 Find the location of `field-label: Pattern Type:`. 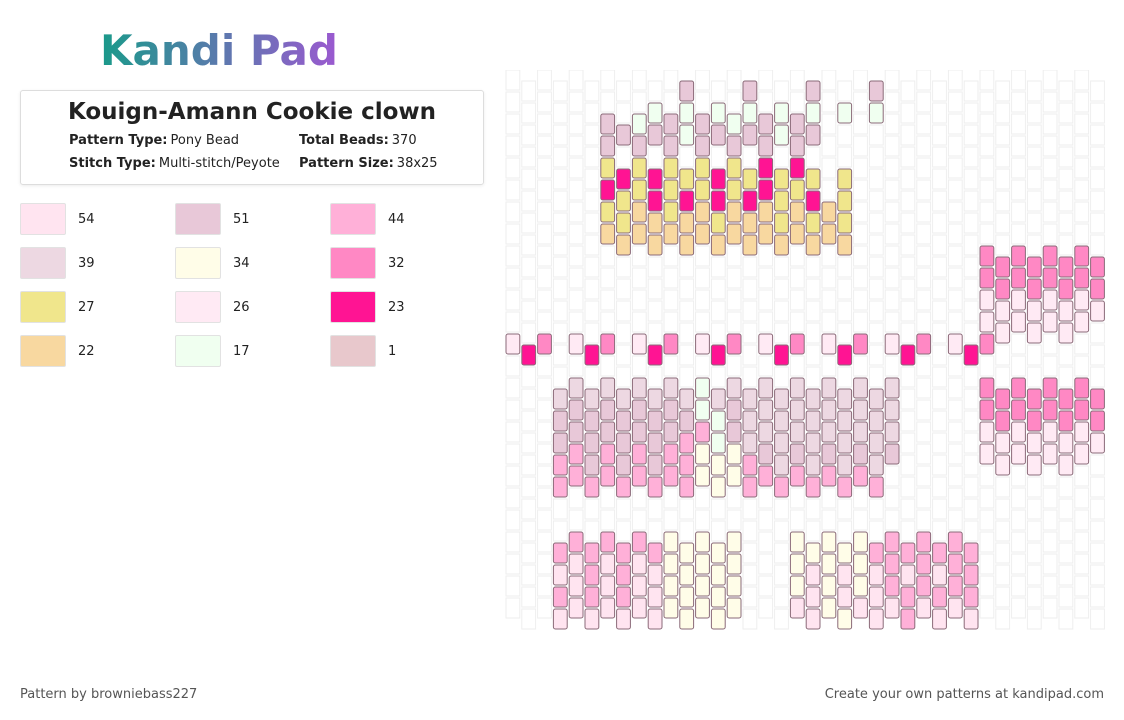

field-label: Pattern Type: is located at coordinates (118, 140).